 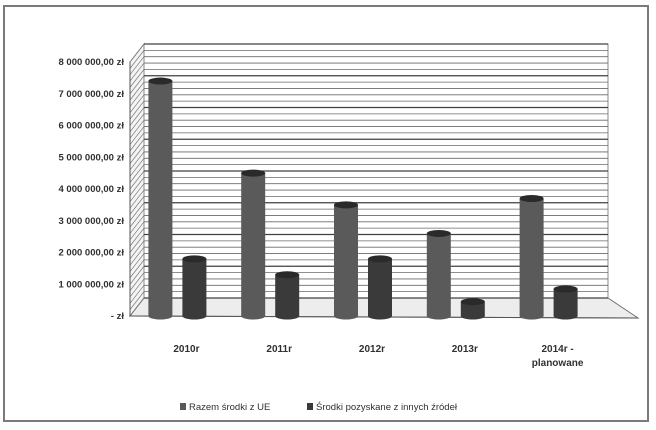 What do you see at coordinates (92, 126) in the screenshot?
I see `y-tick-label: 6 000 000,00 zł` at bounding box center [92, 126].